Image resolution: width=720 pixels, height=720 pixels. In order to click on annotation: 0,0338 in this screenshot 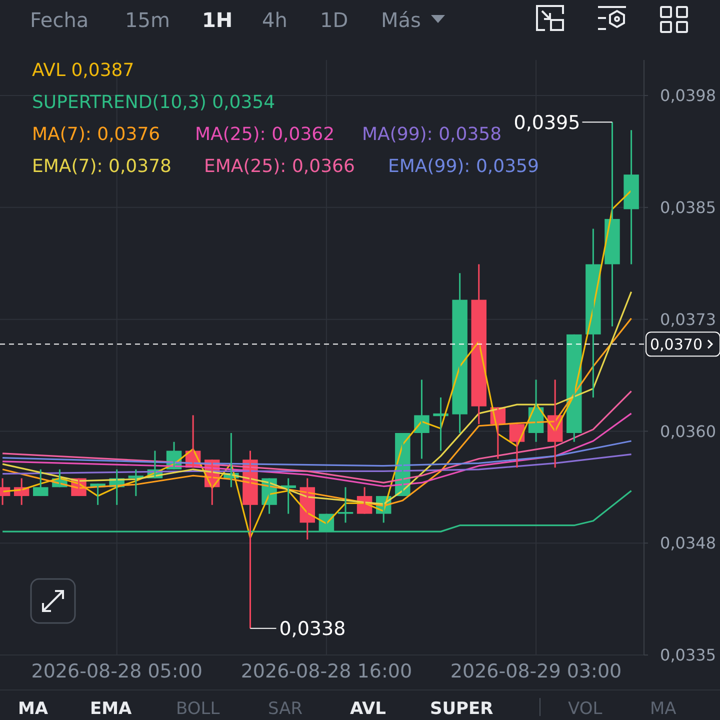, I will do `click(312, 629)`.